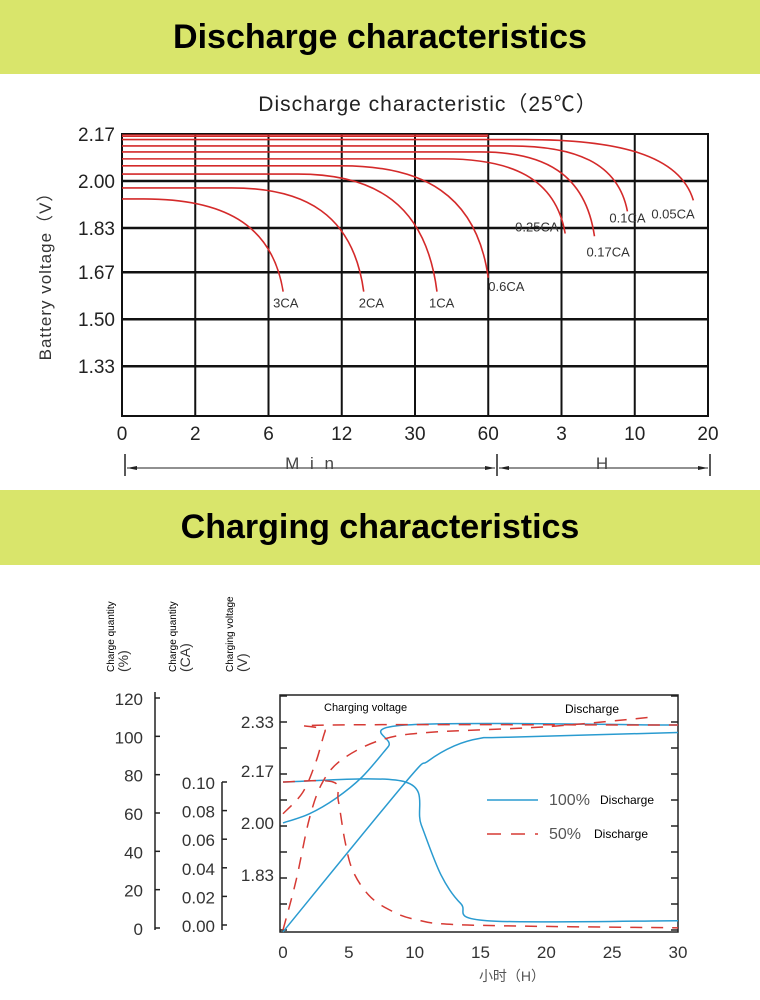 The image size is (760, 1000). Describe the element at coordinates (123, 661) in the screenshot. I see `axis-unit-quantity_pct: (%)` at that location.